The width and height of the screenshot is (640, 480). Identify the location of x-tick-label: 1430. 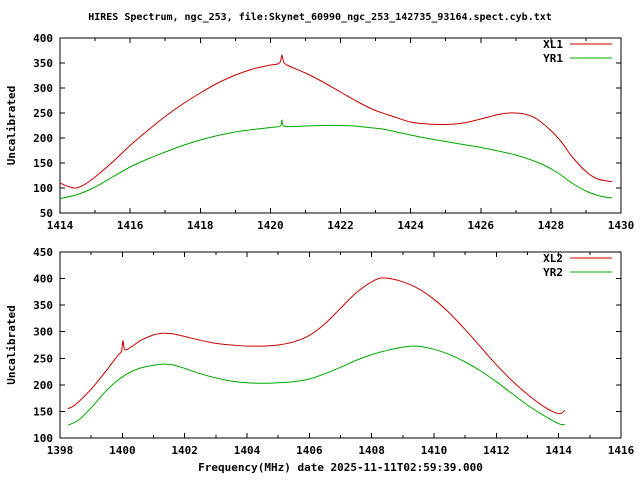
(621, 225).